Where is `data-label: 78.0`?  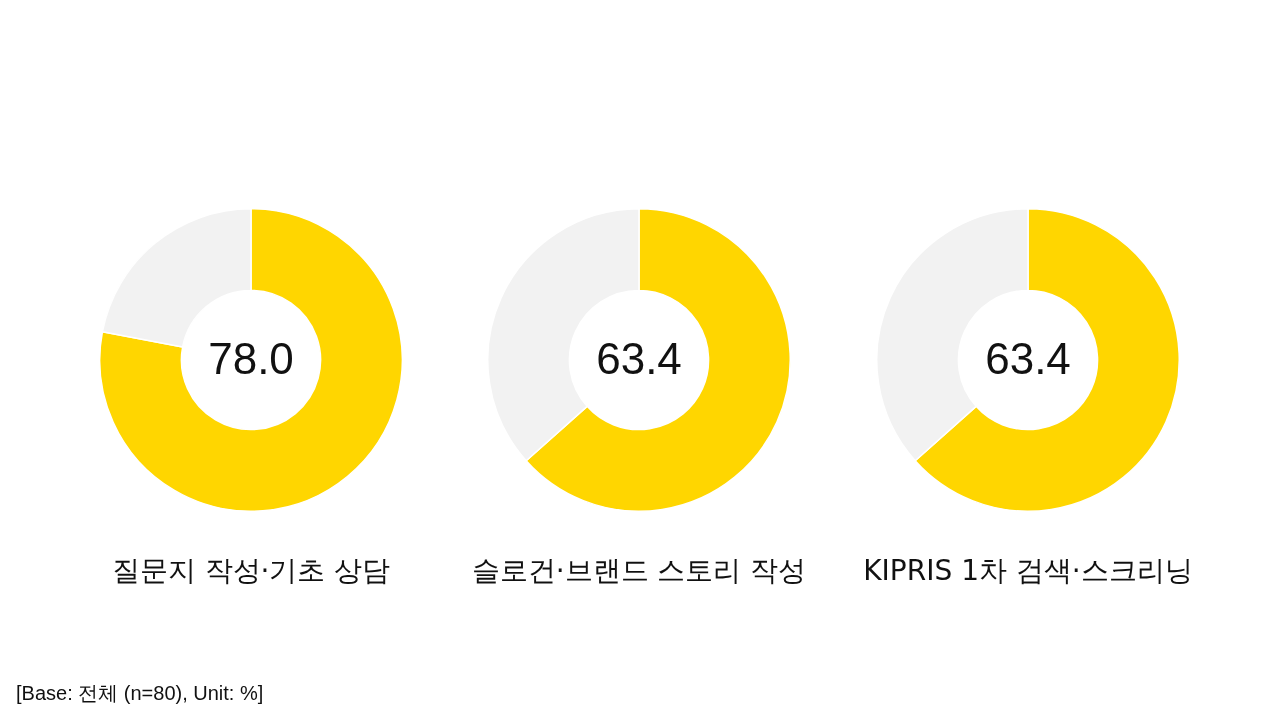
data-label: 78.0 is located at coordinates (251, 359).